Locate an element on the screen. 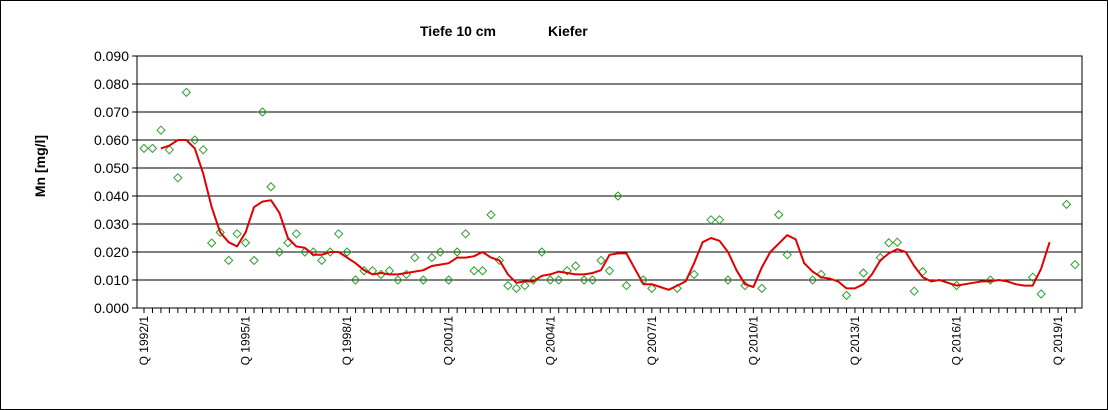 Image resolution: width=1108 pixels, height=410 pixels. chart-title-depth: Tiefe 10 cm is located at coordinates (458, 31).